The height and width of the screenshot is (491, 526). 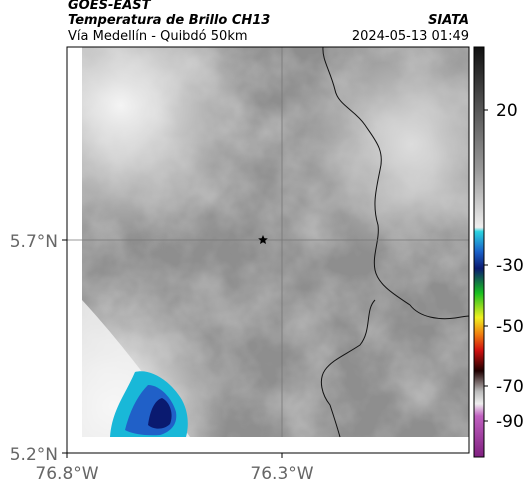 What do you see at coordinates (498, 252) in the screenshot?
I see `colorbar: 20 -30 -50 -70 -90` at bounding box center [498, 252].